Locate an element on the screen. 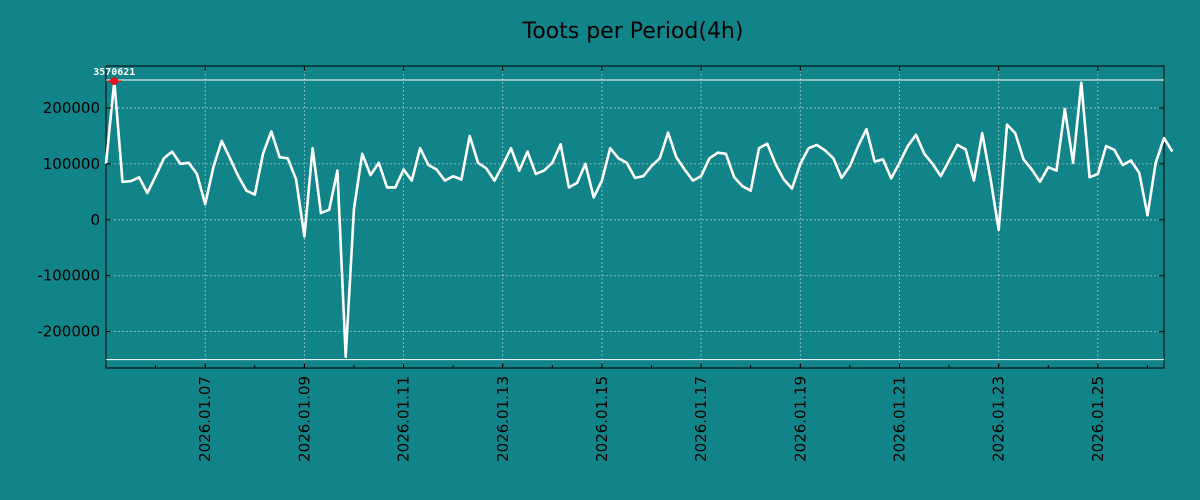  peak-annotation-label: 3570621 is located at coordinates (114, 72).